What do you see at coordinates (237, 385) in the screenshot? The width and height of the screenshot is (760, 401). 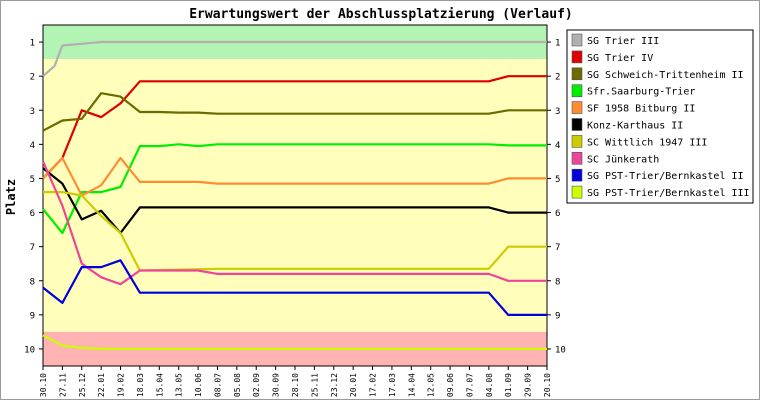 I see `x-tick-label: 05.08` at bounding box center [237, 385].